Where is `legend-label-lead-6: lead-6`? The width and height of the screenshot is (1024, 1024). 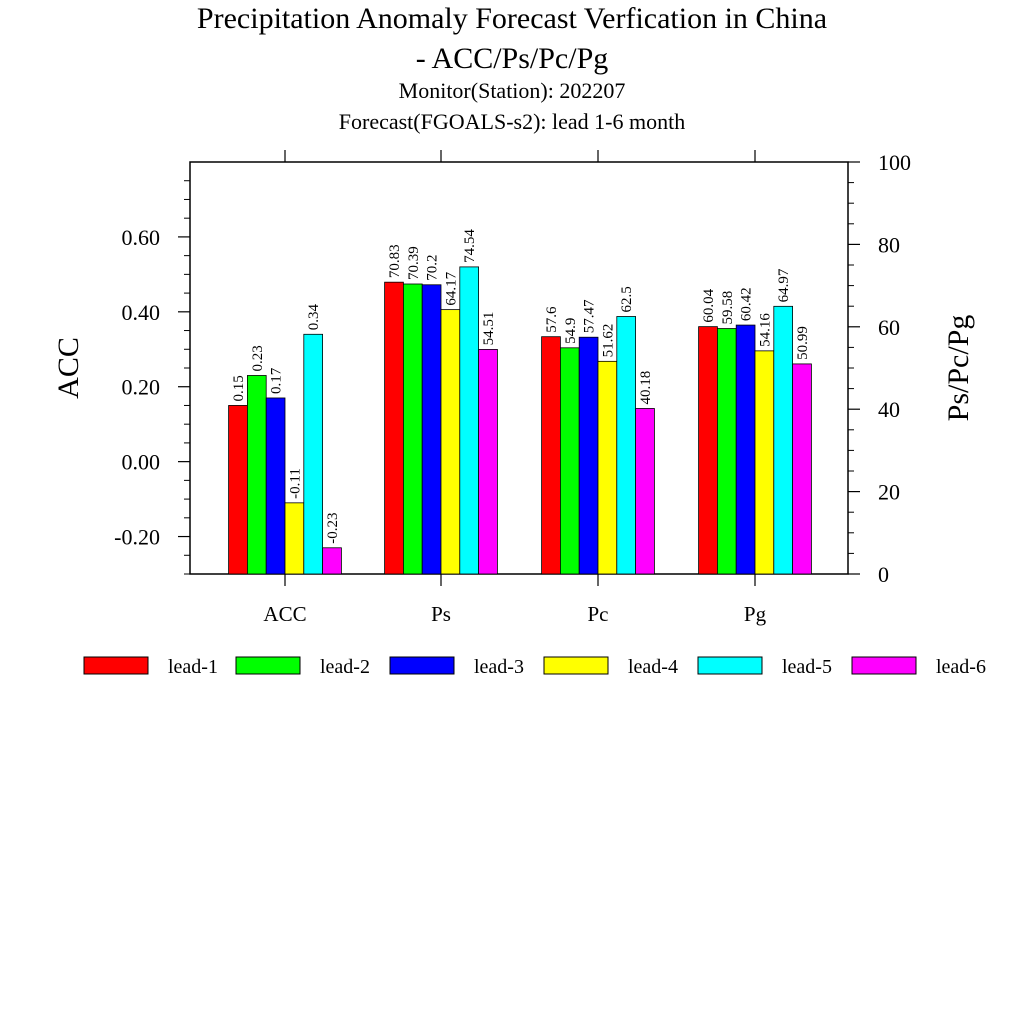
legend-label-lead-6: lead-6 is located at coordinates (961, 667).